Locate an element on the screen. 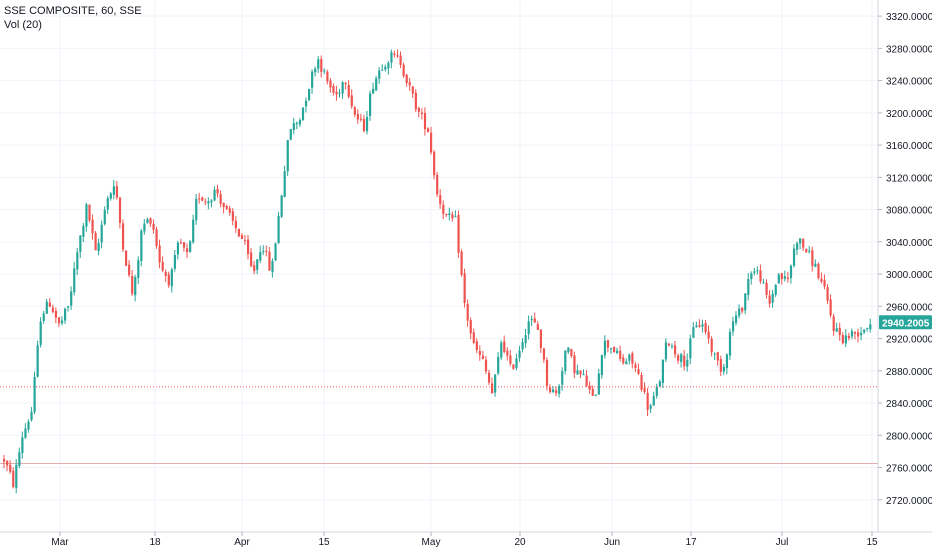 The image size is (932, 555). last-price-badge-text: 2940.2005 is located at coordinates (906, 323).